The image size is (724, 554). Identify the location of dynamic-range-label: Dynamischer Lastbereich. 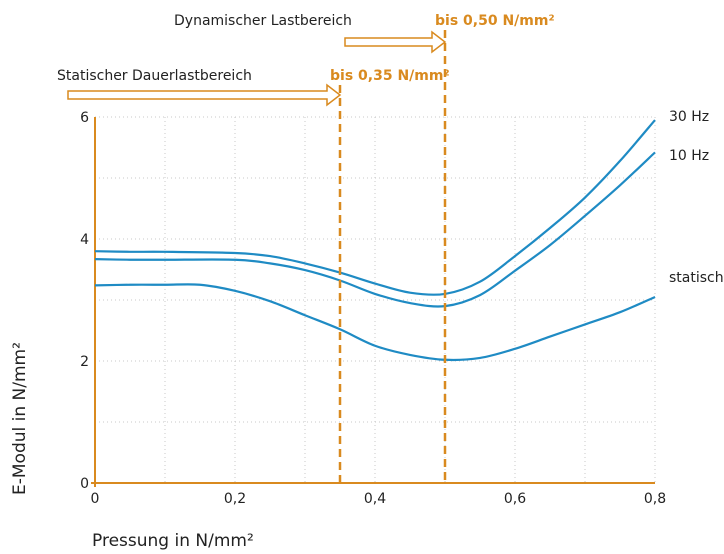
(263, 21).